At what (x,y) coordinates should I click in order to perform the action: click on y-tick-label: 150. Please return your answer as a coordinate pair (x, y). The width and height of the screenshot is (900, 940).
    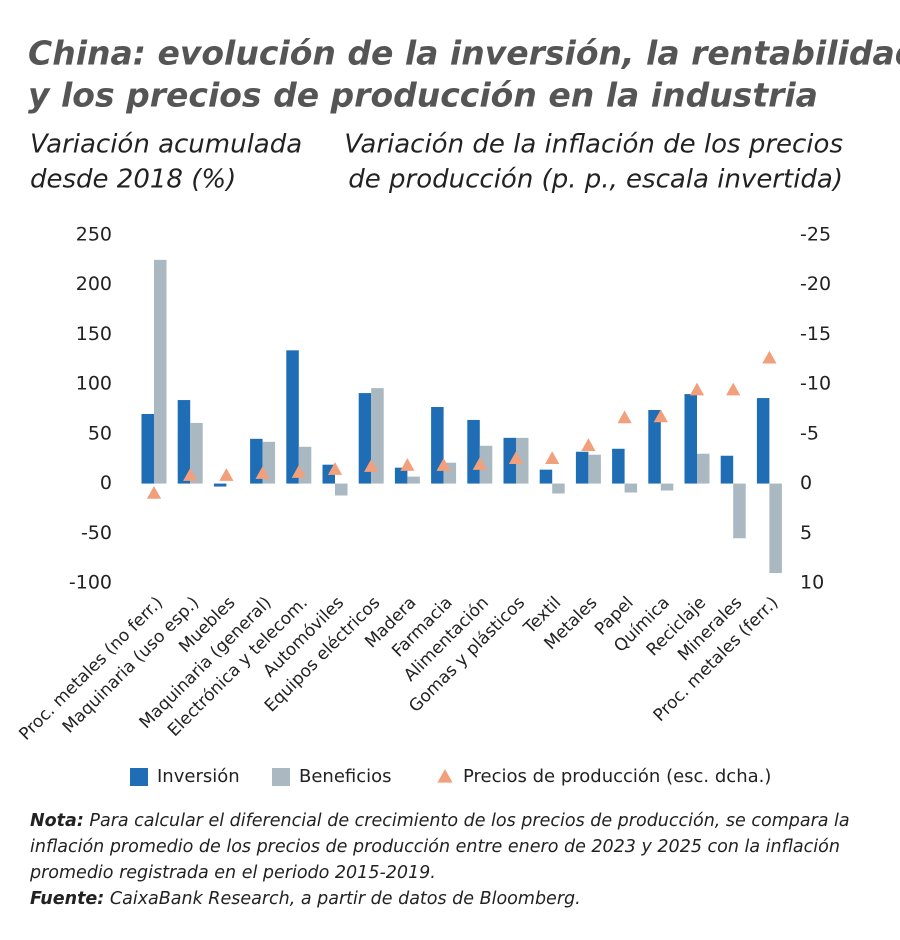
    Looking at the image, I should click on (94, 334).